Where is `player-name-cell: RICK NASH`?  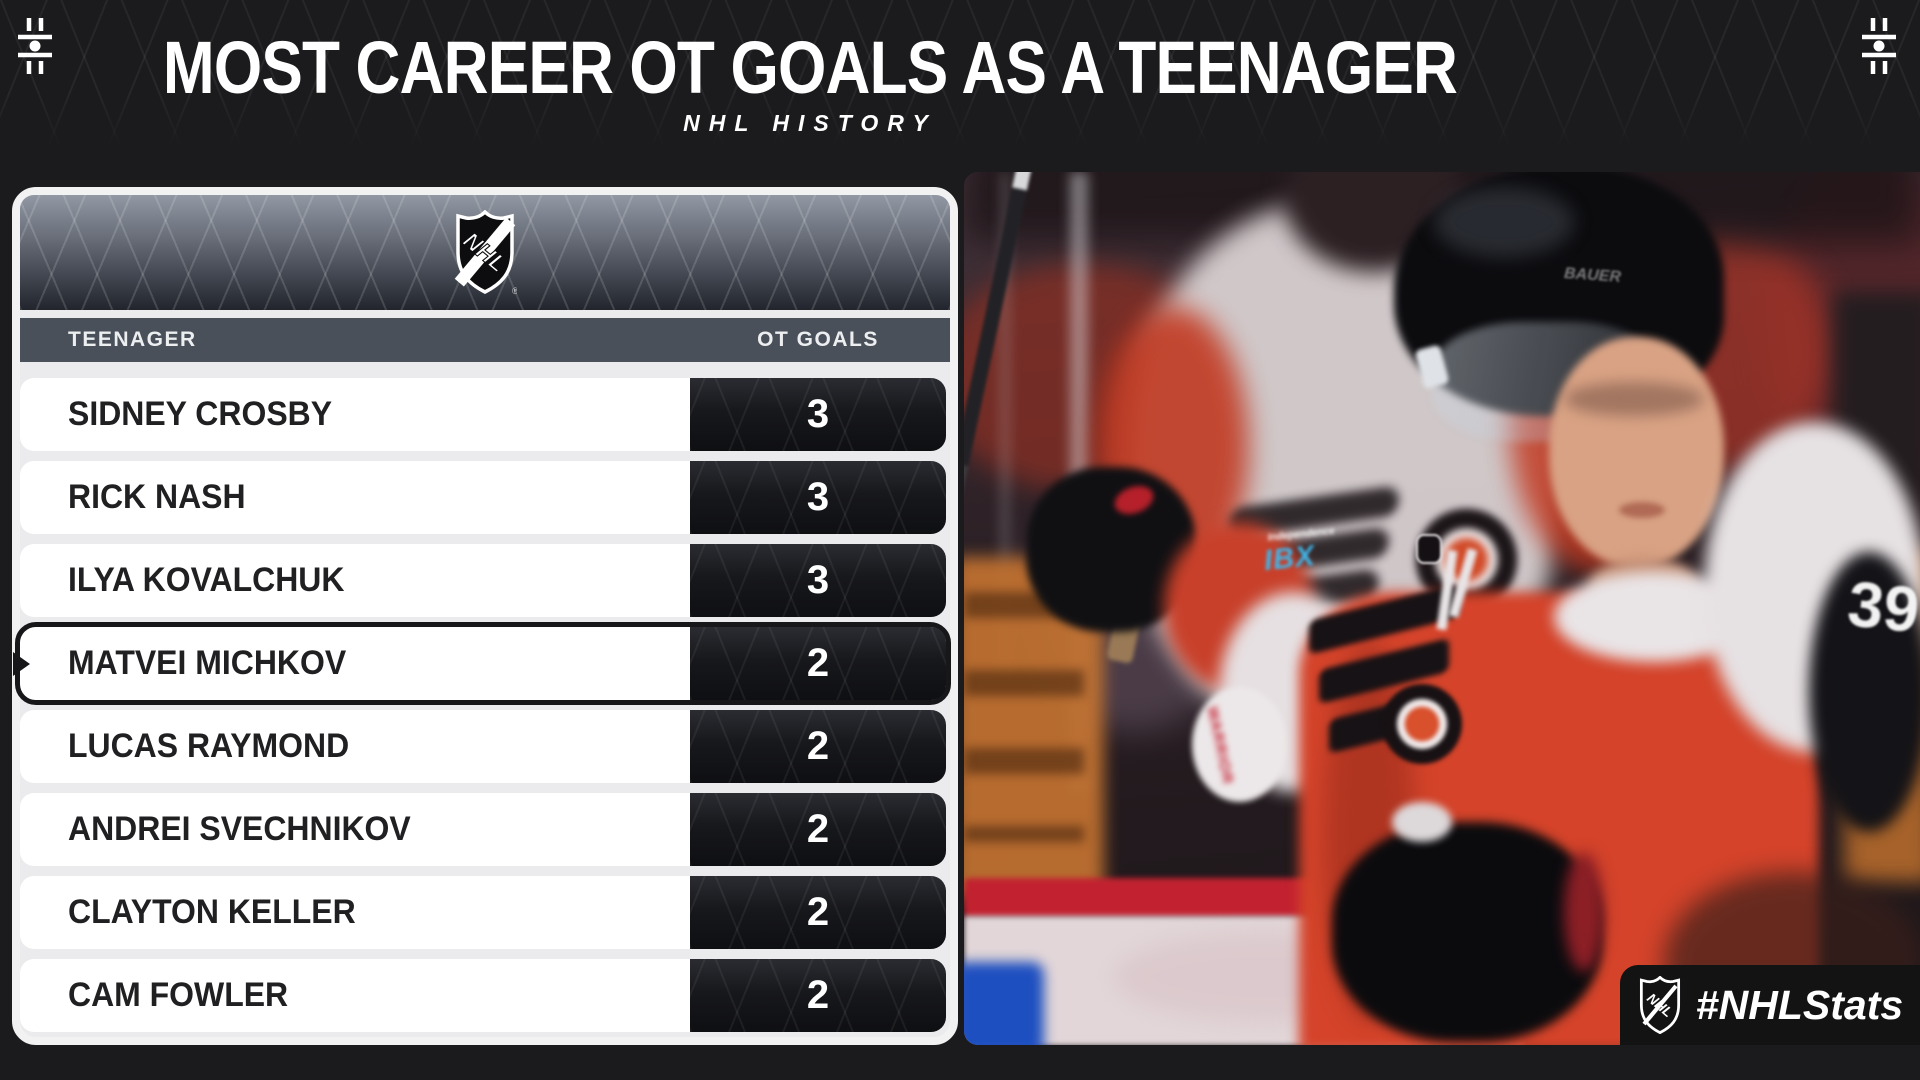
player-name-cell: RICK NASH is located at coordinates (355, 497).